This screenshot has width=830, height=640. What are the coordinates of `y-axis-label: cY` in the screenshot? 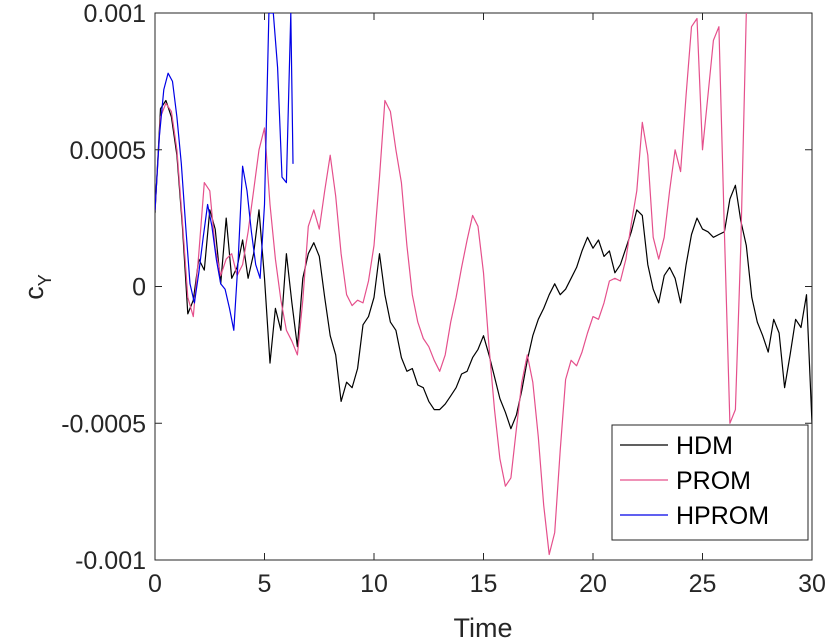 It's located at (37, 287).